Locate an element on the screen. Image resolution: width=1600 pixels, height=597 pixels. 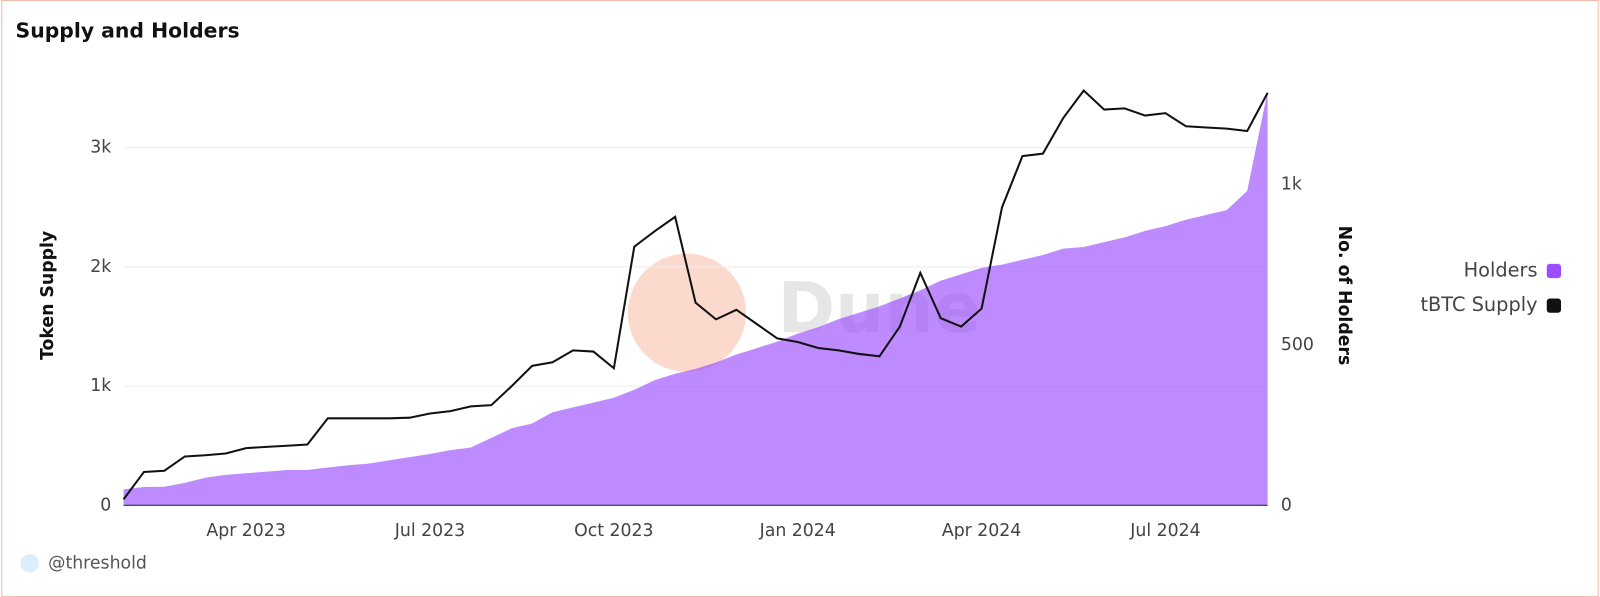
x-tick-label: Jul 2023 is located at coordinates (429, 531).